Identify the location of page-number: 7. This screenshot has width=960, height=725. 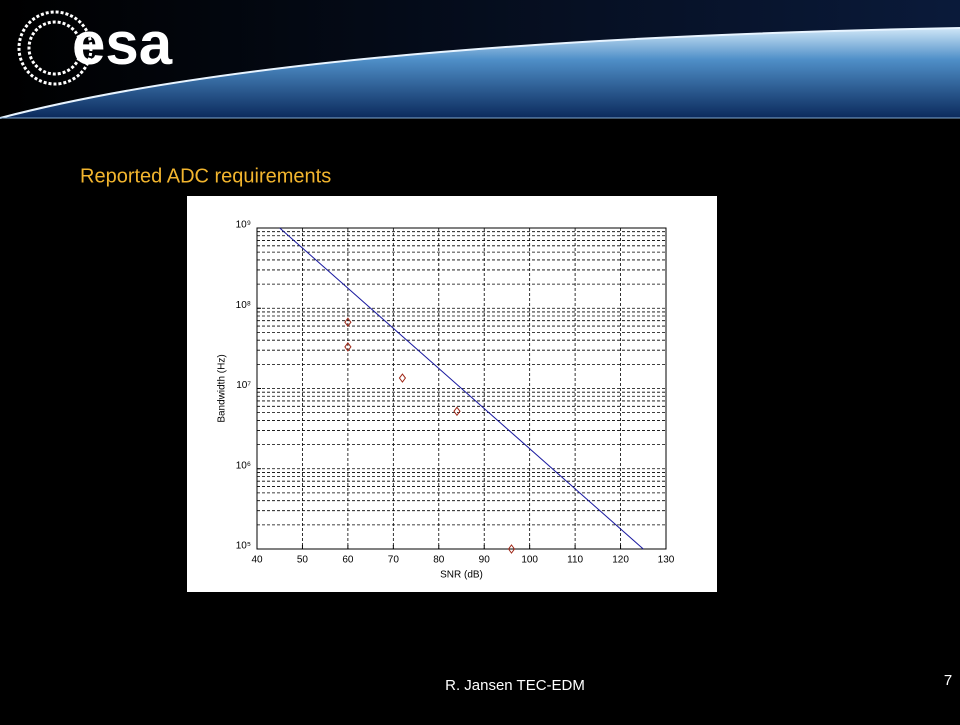
(948, 680).